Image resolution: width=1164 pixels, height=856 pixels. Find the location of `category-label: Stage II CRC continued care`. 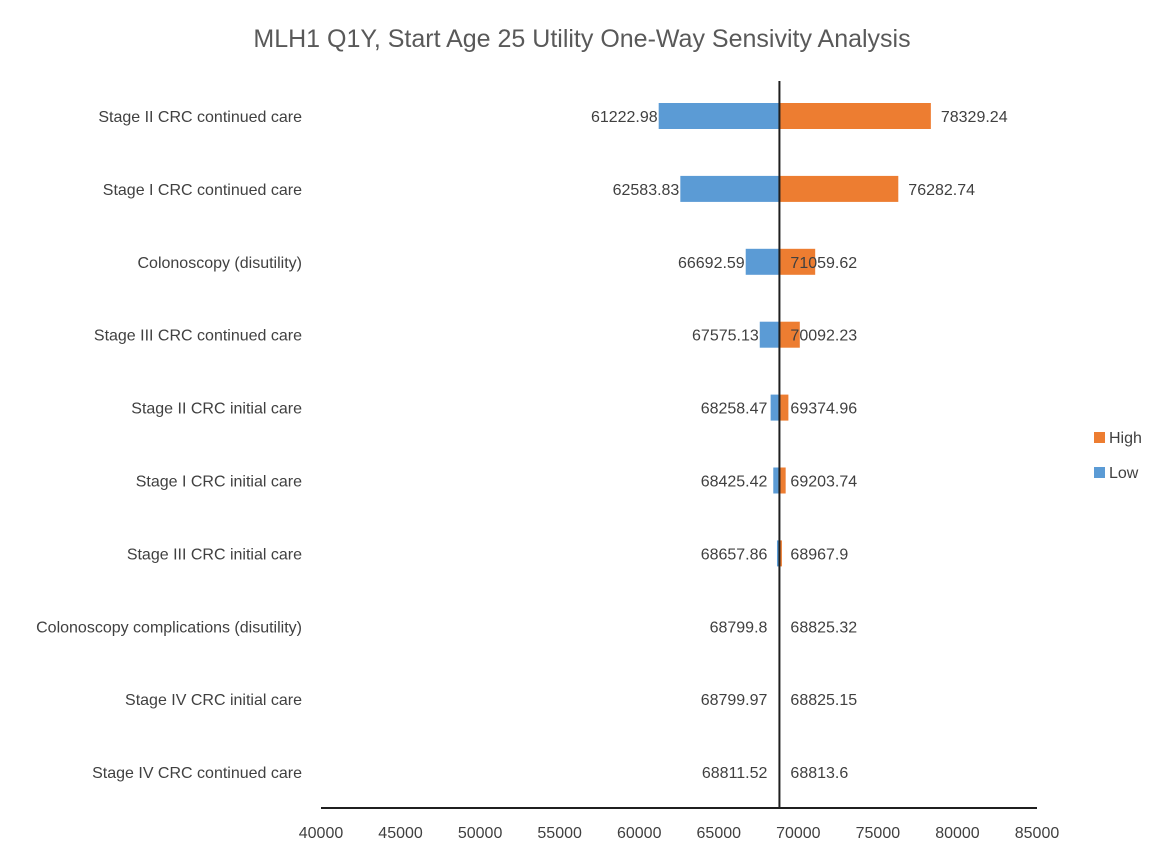

category-label: Stage II CRC continued care is located at coordinates (200, 117).